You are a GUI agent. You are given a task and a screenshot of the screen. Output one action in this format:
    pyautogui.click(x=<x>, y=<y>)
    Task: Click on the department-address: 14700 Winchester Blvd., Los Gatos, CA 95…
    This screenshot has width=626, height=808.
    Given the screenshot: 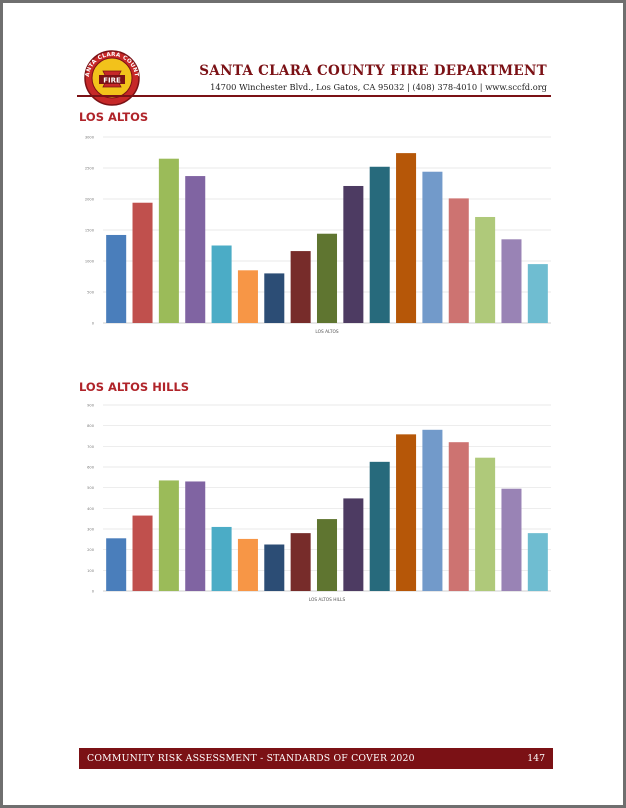 What is the action you would take?
    pyautogui.click(x=378, y=87)
    